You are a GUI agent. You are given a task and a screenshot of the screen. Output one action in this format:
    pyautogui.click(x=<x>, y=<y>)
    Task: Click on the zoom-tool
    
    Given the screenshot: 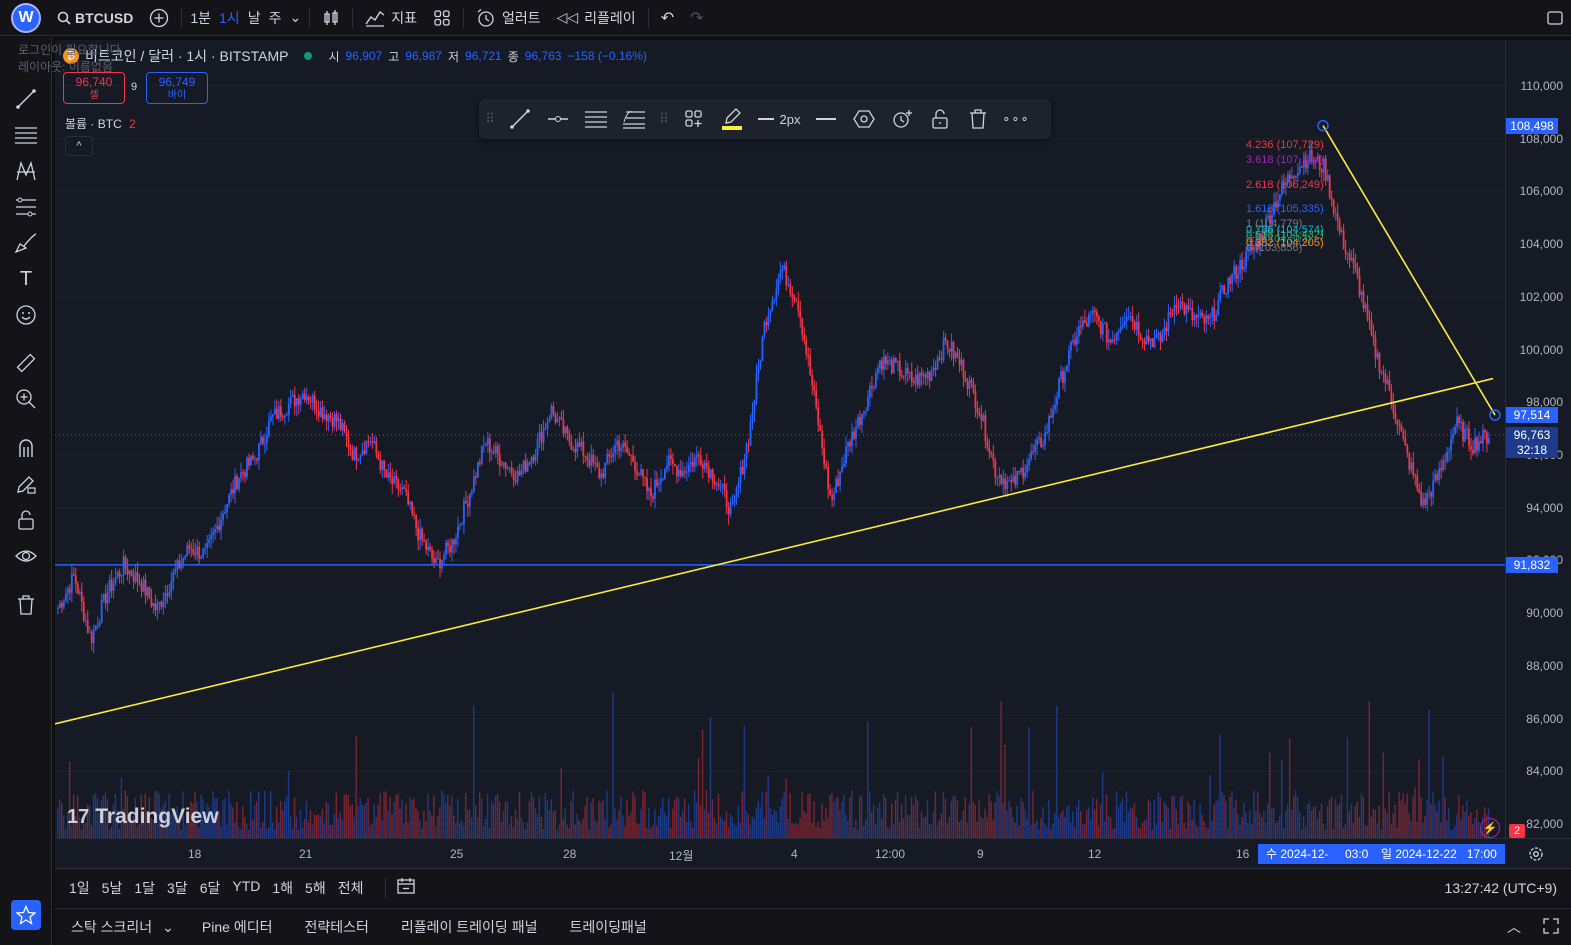 What is the action you would take?
    pyautogui.click(x=26, y=399)
    